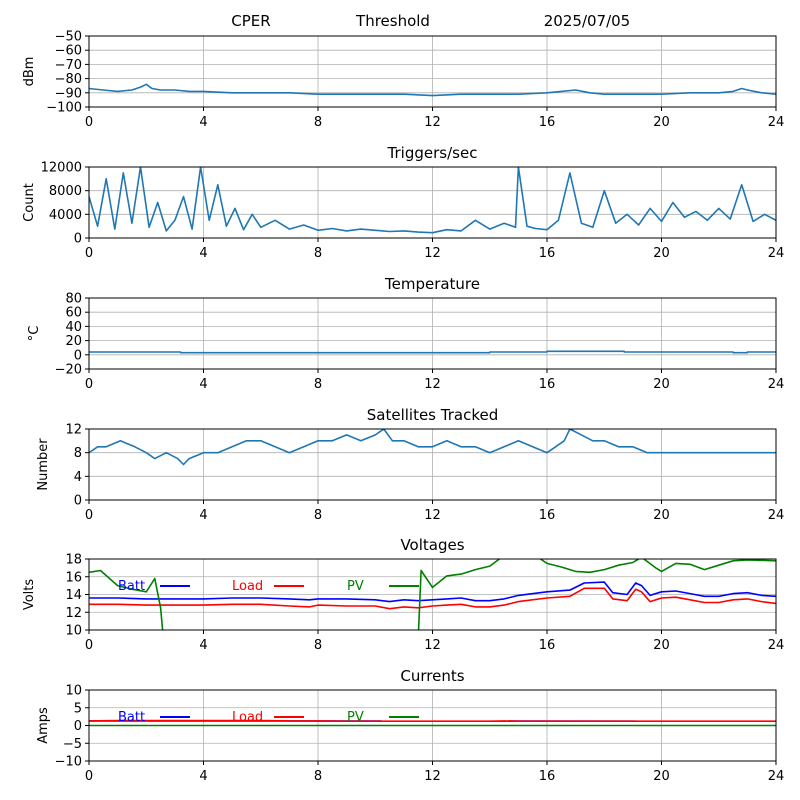 Image resolution: width=800 pixels, height=800 pixels. I want to click on legend-label-pv: PV, so click(355, 586).